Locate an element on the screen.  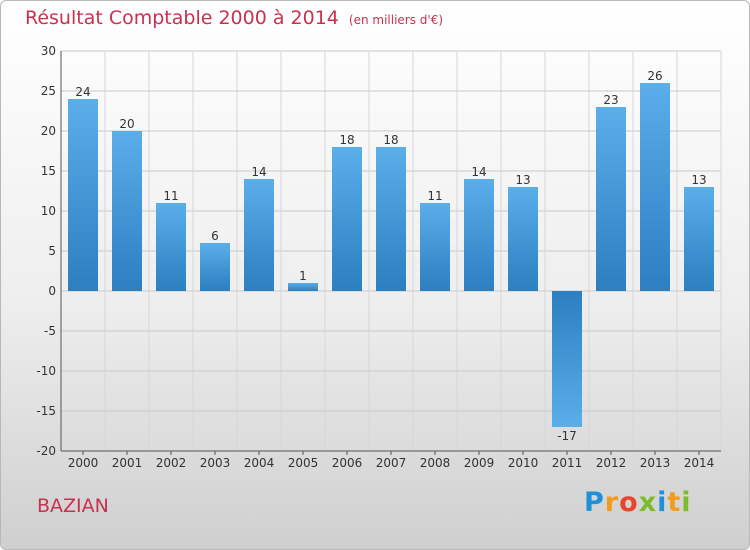
logo-letter: x is located at coordinates (648, 502).